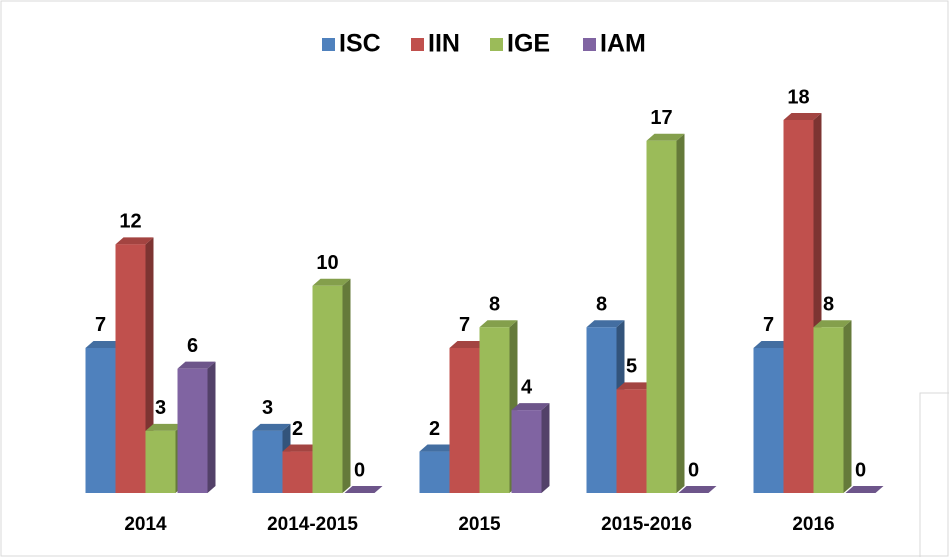  What do you see at coordinates (646, 524) in the screenshot?
I see `x-tick-label: 2015-2016` at bounding box center [646, 524].